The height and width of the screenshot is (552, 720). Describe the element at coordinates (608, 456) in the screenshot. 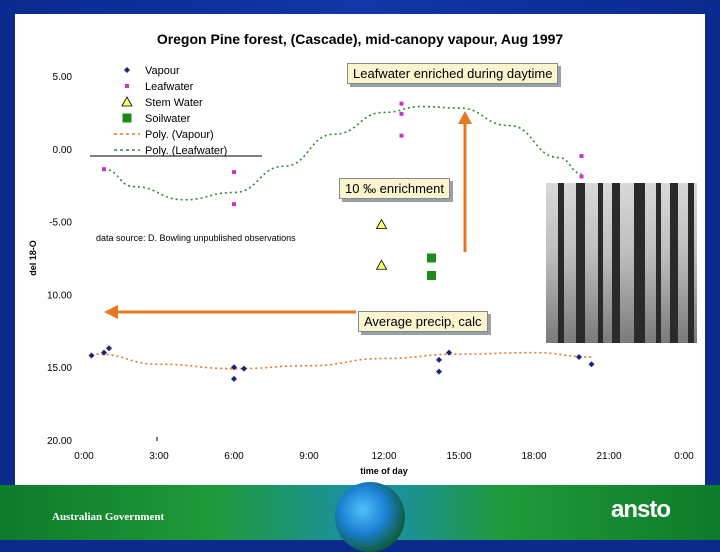

I see `x-tick-label: 21:00` at that location.